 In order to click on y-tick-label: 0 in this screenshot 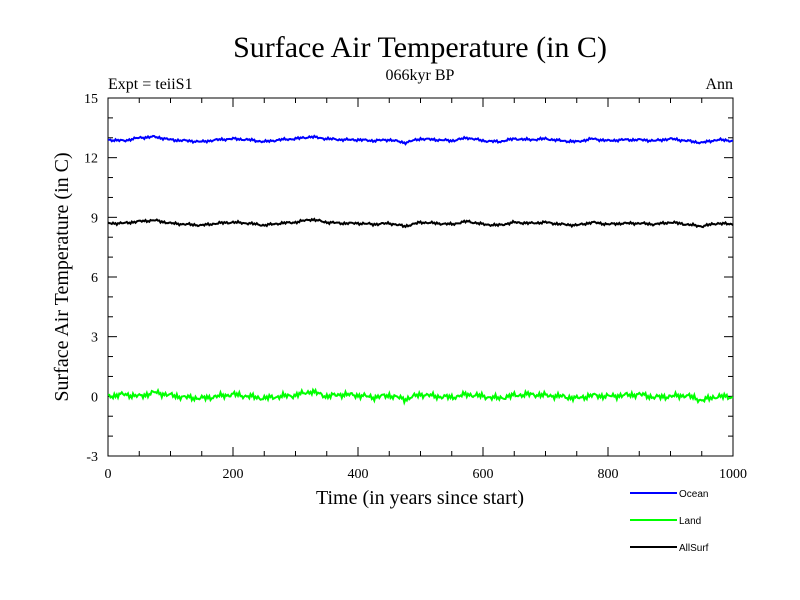, I will do `click(94, 397)`.